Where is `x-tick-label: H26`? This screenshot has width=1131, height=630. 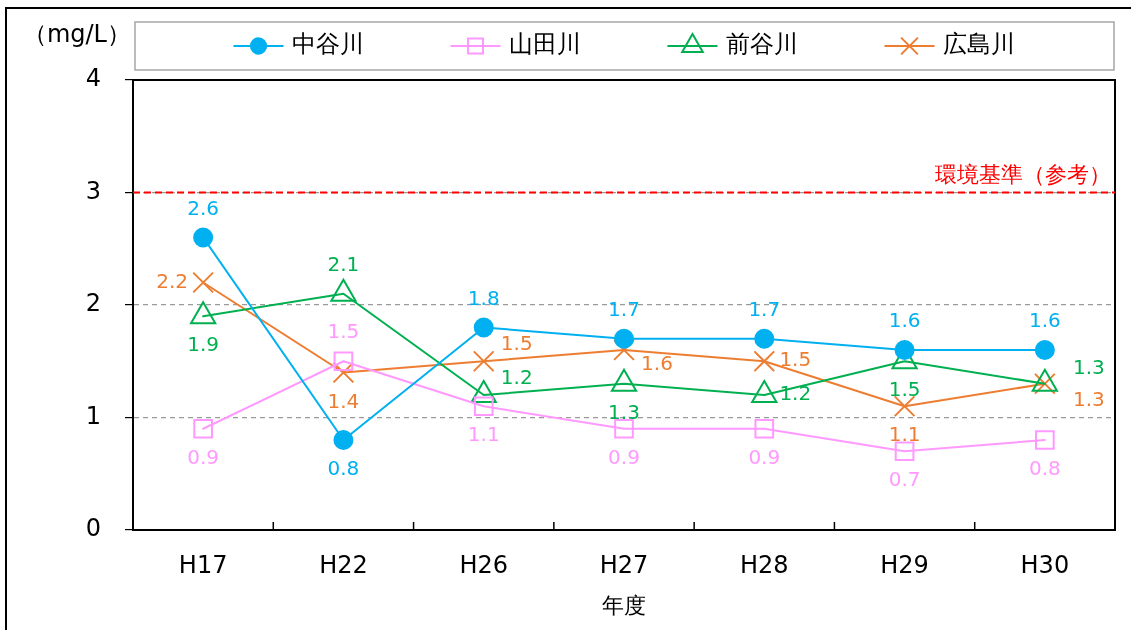 x-tick-label: H26 is located at coordinates (484, 564).